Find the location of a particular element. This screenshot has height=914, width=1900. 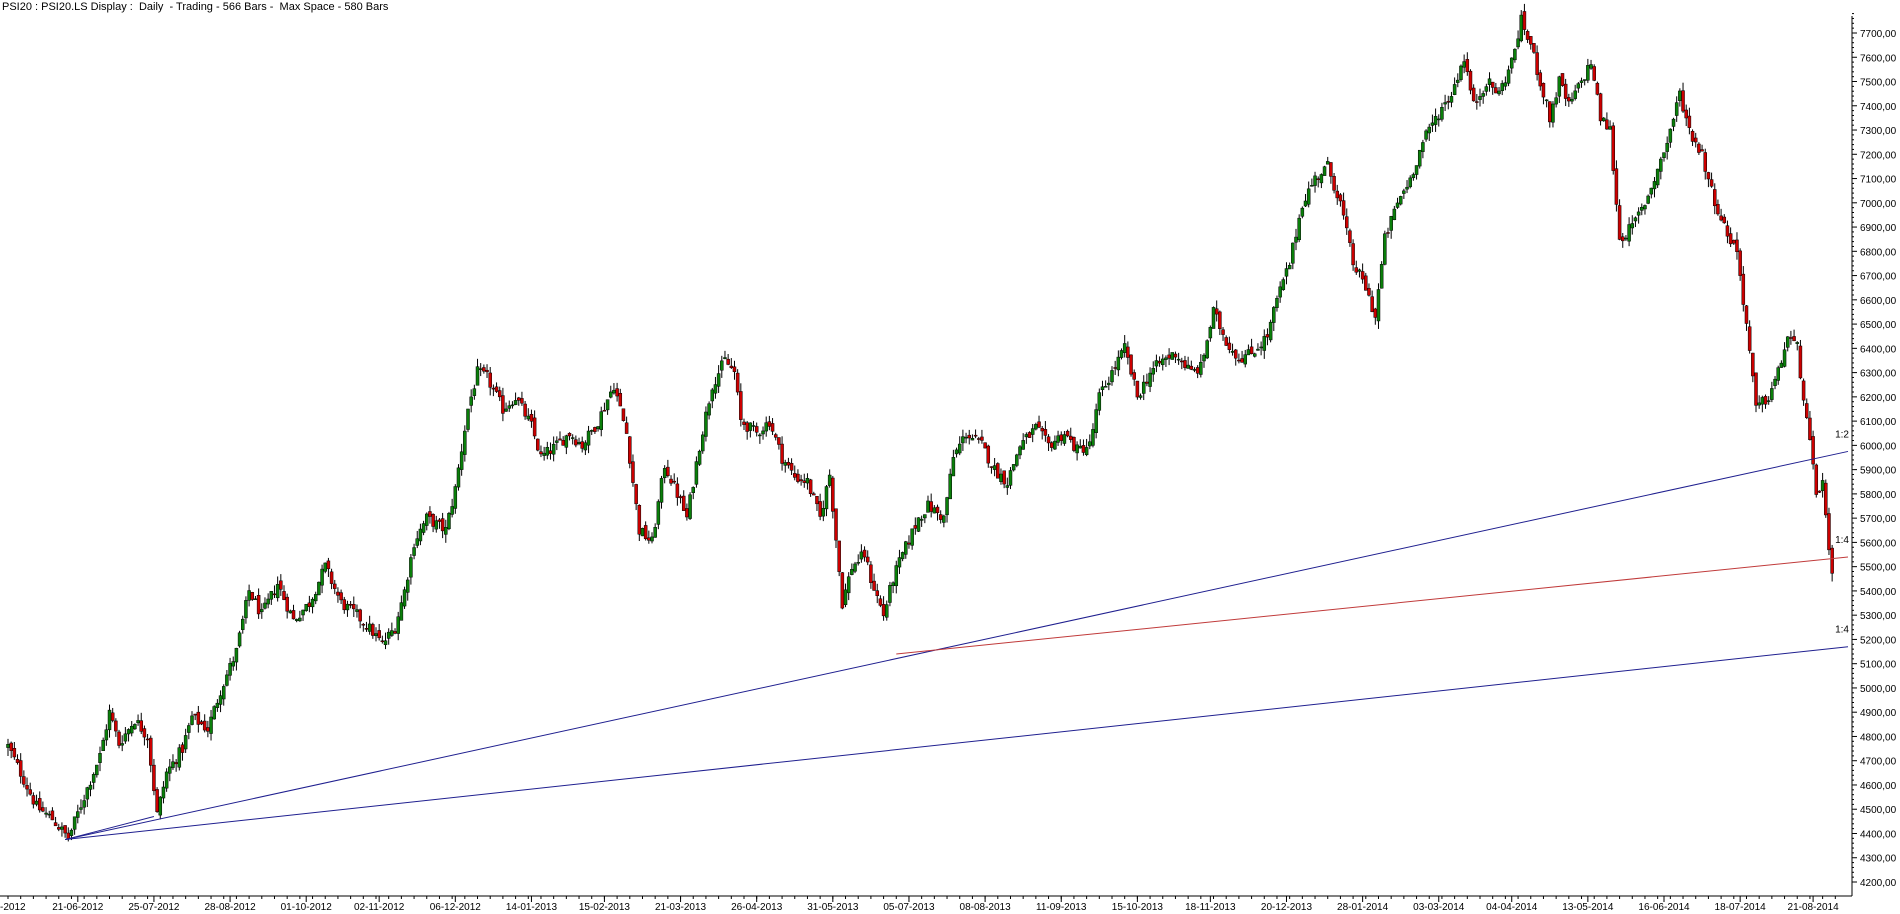

date-tick-label: 21-06-2012 is located at coordinates (78, 907).